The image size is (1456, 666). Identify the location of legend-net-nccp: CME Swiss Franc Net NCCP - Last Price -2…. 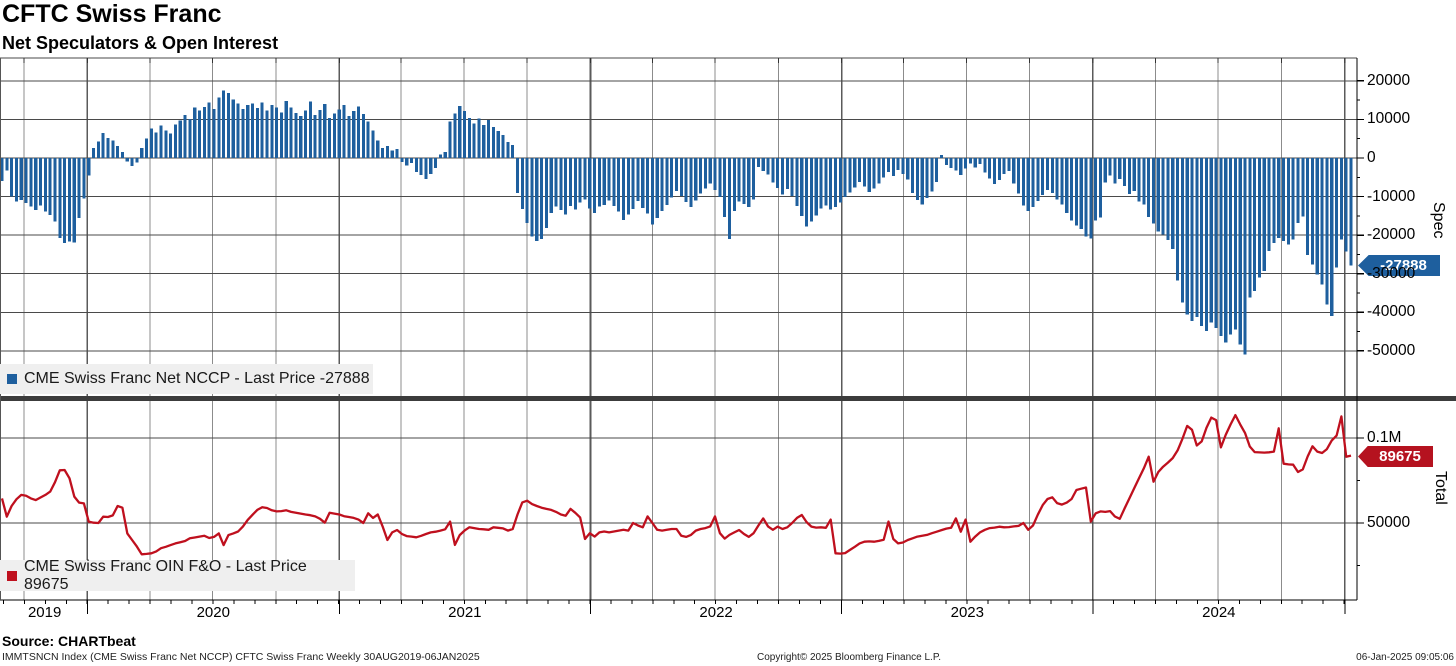
(186, 379).